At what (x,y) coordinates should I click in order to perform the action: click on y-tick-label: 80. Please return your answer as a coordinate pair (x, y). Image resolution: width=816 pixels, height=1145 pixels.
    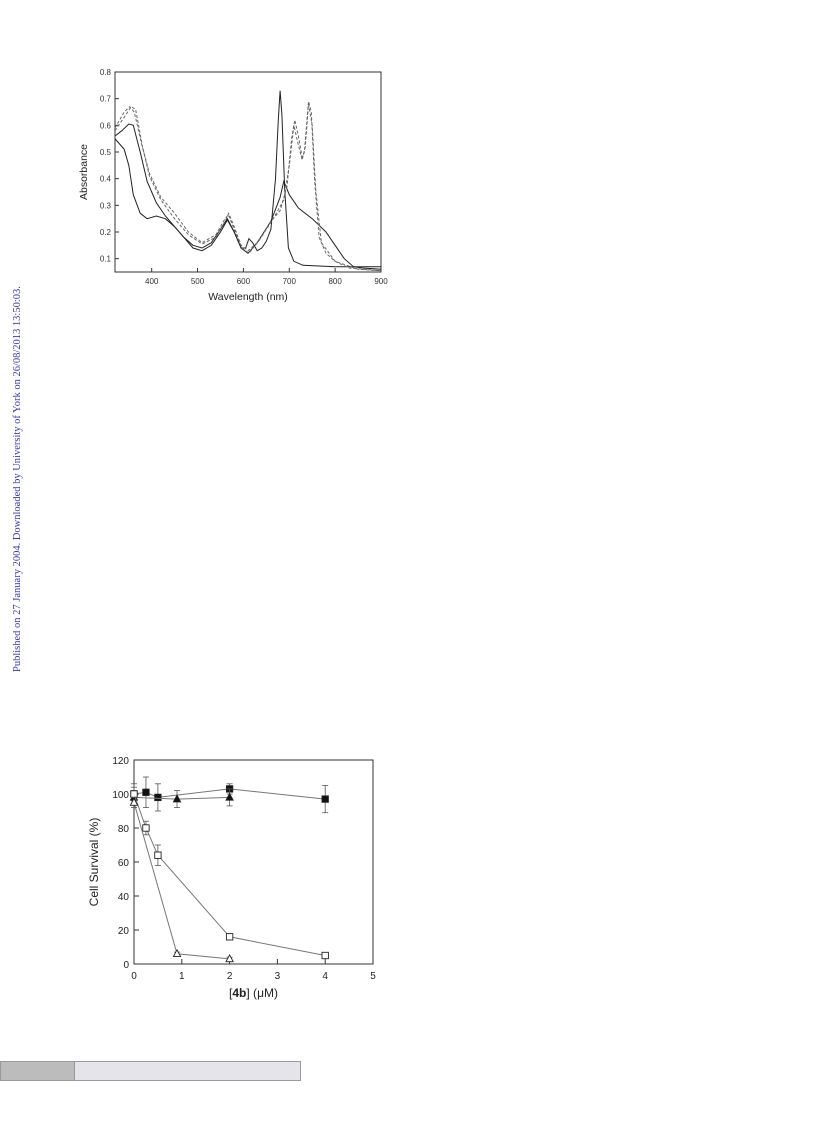
    Looking at the image, I should click on (124, 829).